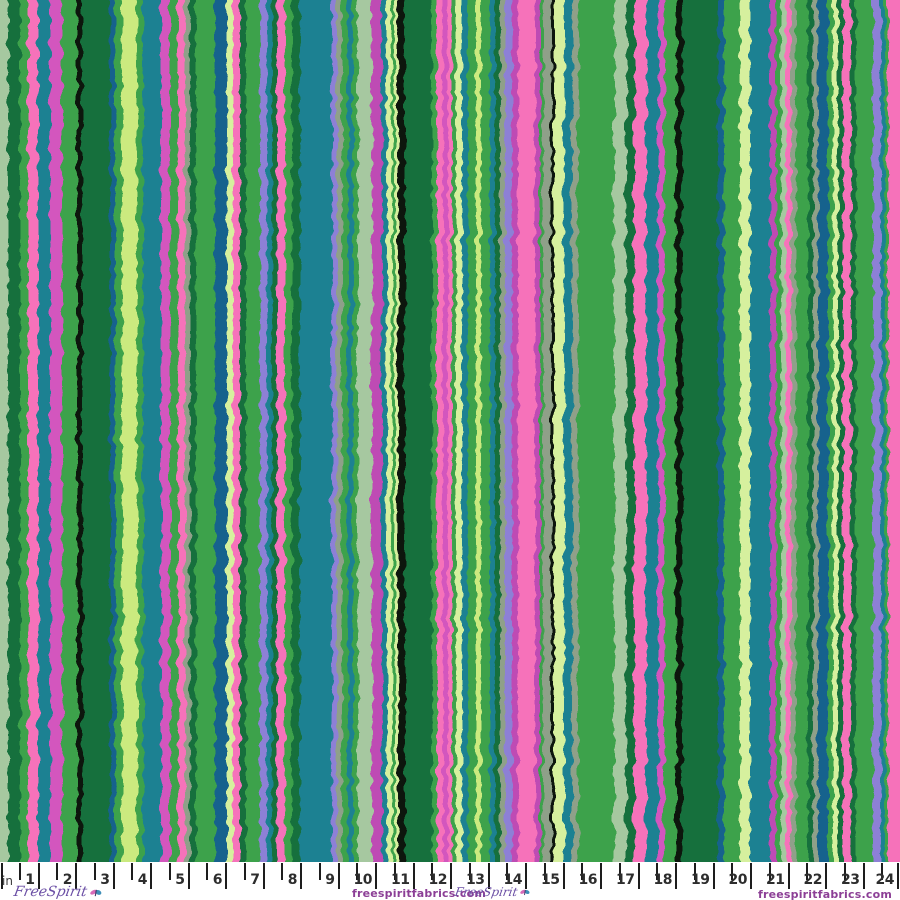  I want to click on butterfly-icon, so click(526, 892).